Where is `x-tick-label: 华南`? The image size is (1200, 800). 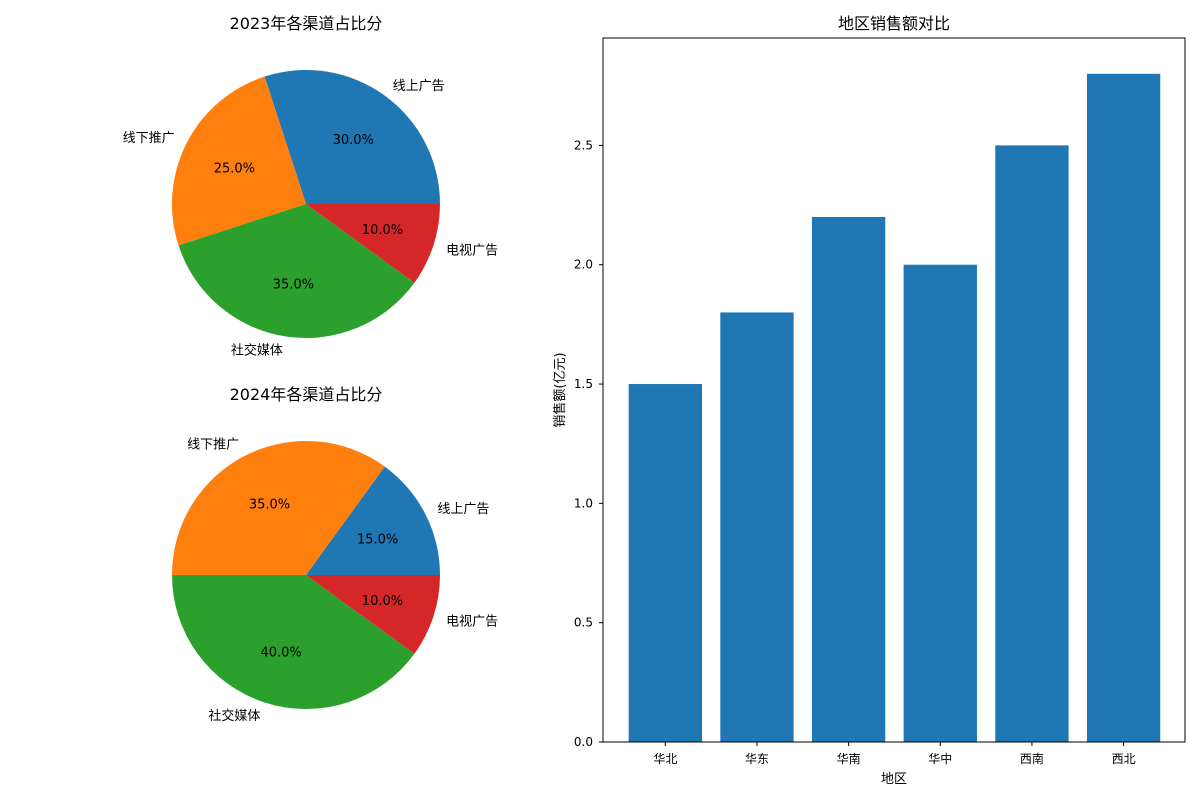
x-tick-label: 华南 is located at coordinates (849, 758).